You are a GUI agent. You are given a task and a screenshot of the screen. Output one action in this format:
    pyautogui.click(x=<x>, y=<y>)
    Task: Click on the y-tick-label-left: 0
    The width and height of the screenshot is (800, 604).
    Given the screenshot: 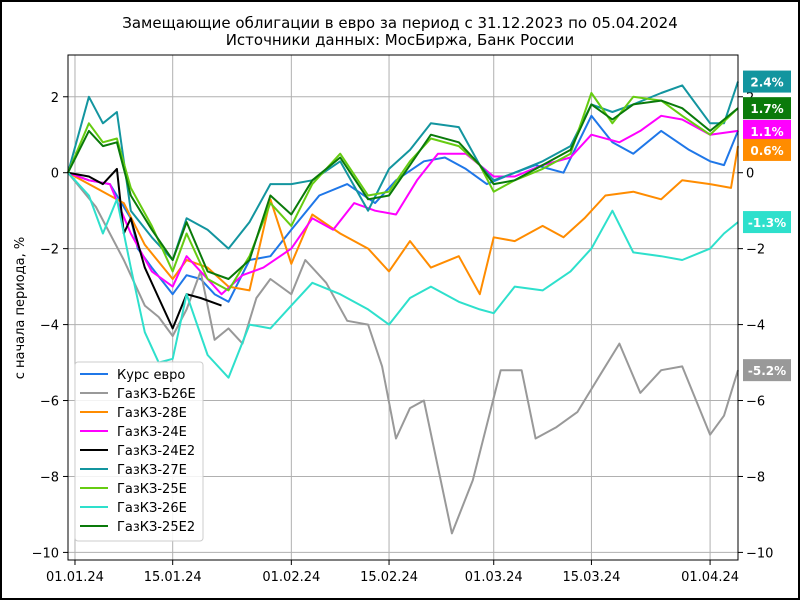 What is the action you would take?
    pyautogui.click(x=55, y=174)
    